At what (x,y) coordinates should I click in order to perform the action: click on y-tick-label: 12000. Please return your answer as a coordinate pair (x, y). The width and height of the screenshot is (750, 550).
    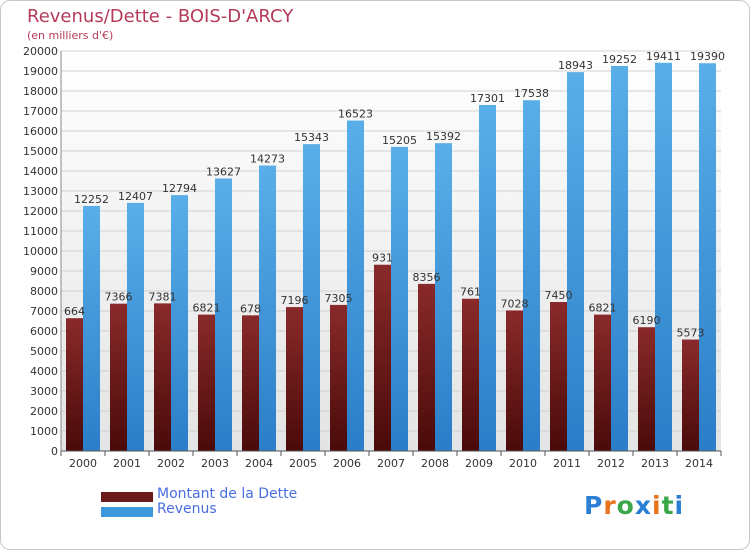
    Looking at the image, I should click on (40, 211).